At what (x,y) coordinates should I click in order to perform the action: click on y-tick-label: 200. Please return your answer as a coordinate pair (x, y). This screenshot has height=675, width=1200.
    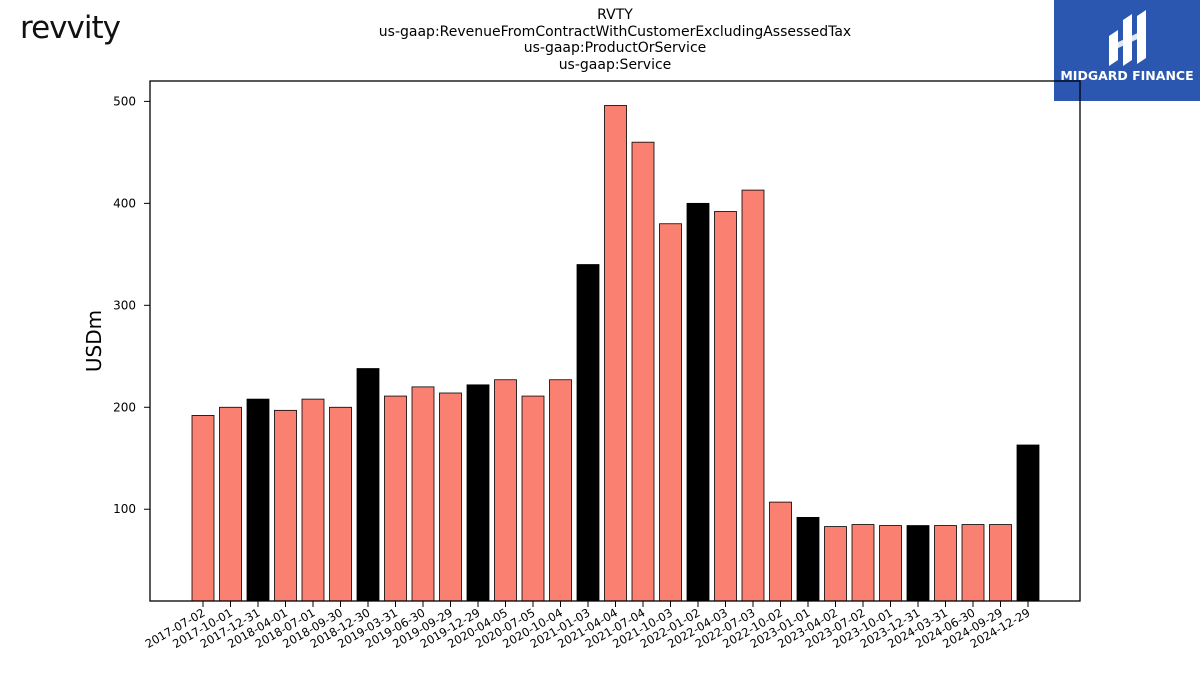
    Looking at the image, I should click on (124, 407).